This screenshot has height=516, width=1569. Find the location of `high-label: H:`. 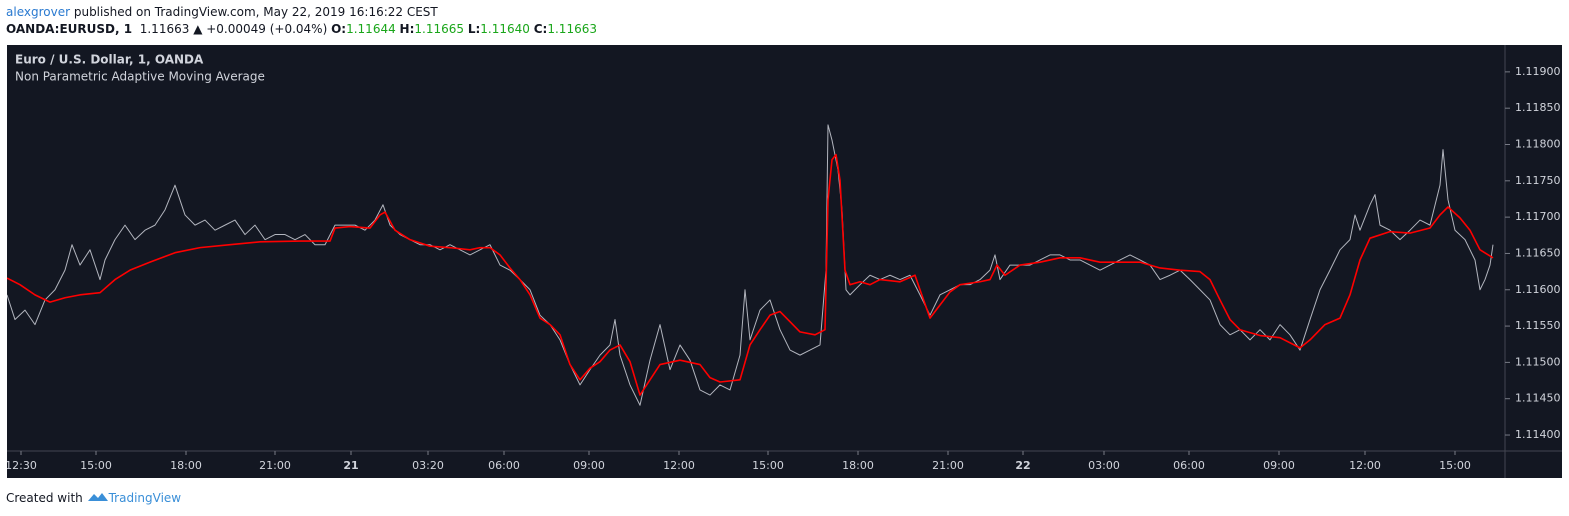

high-label: H: is located at coordinates (407, 29).